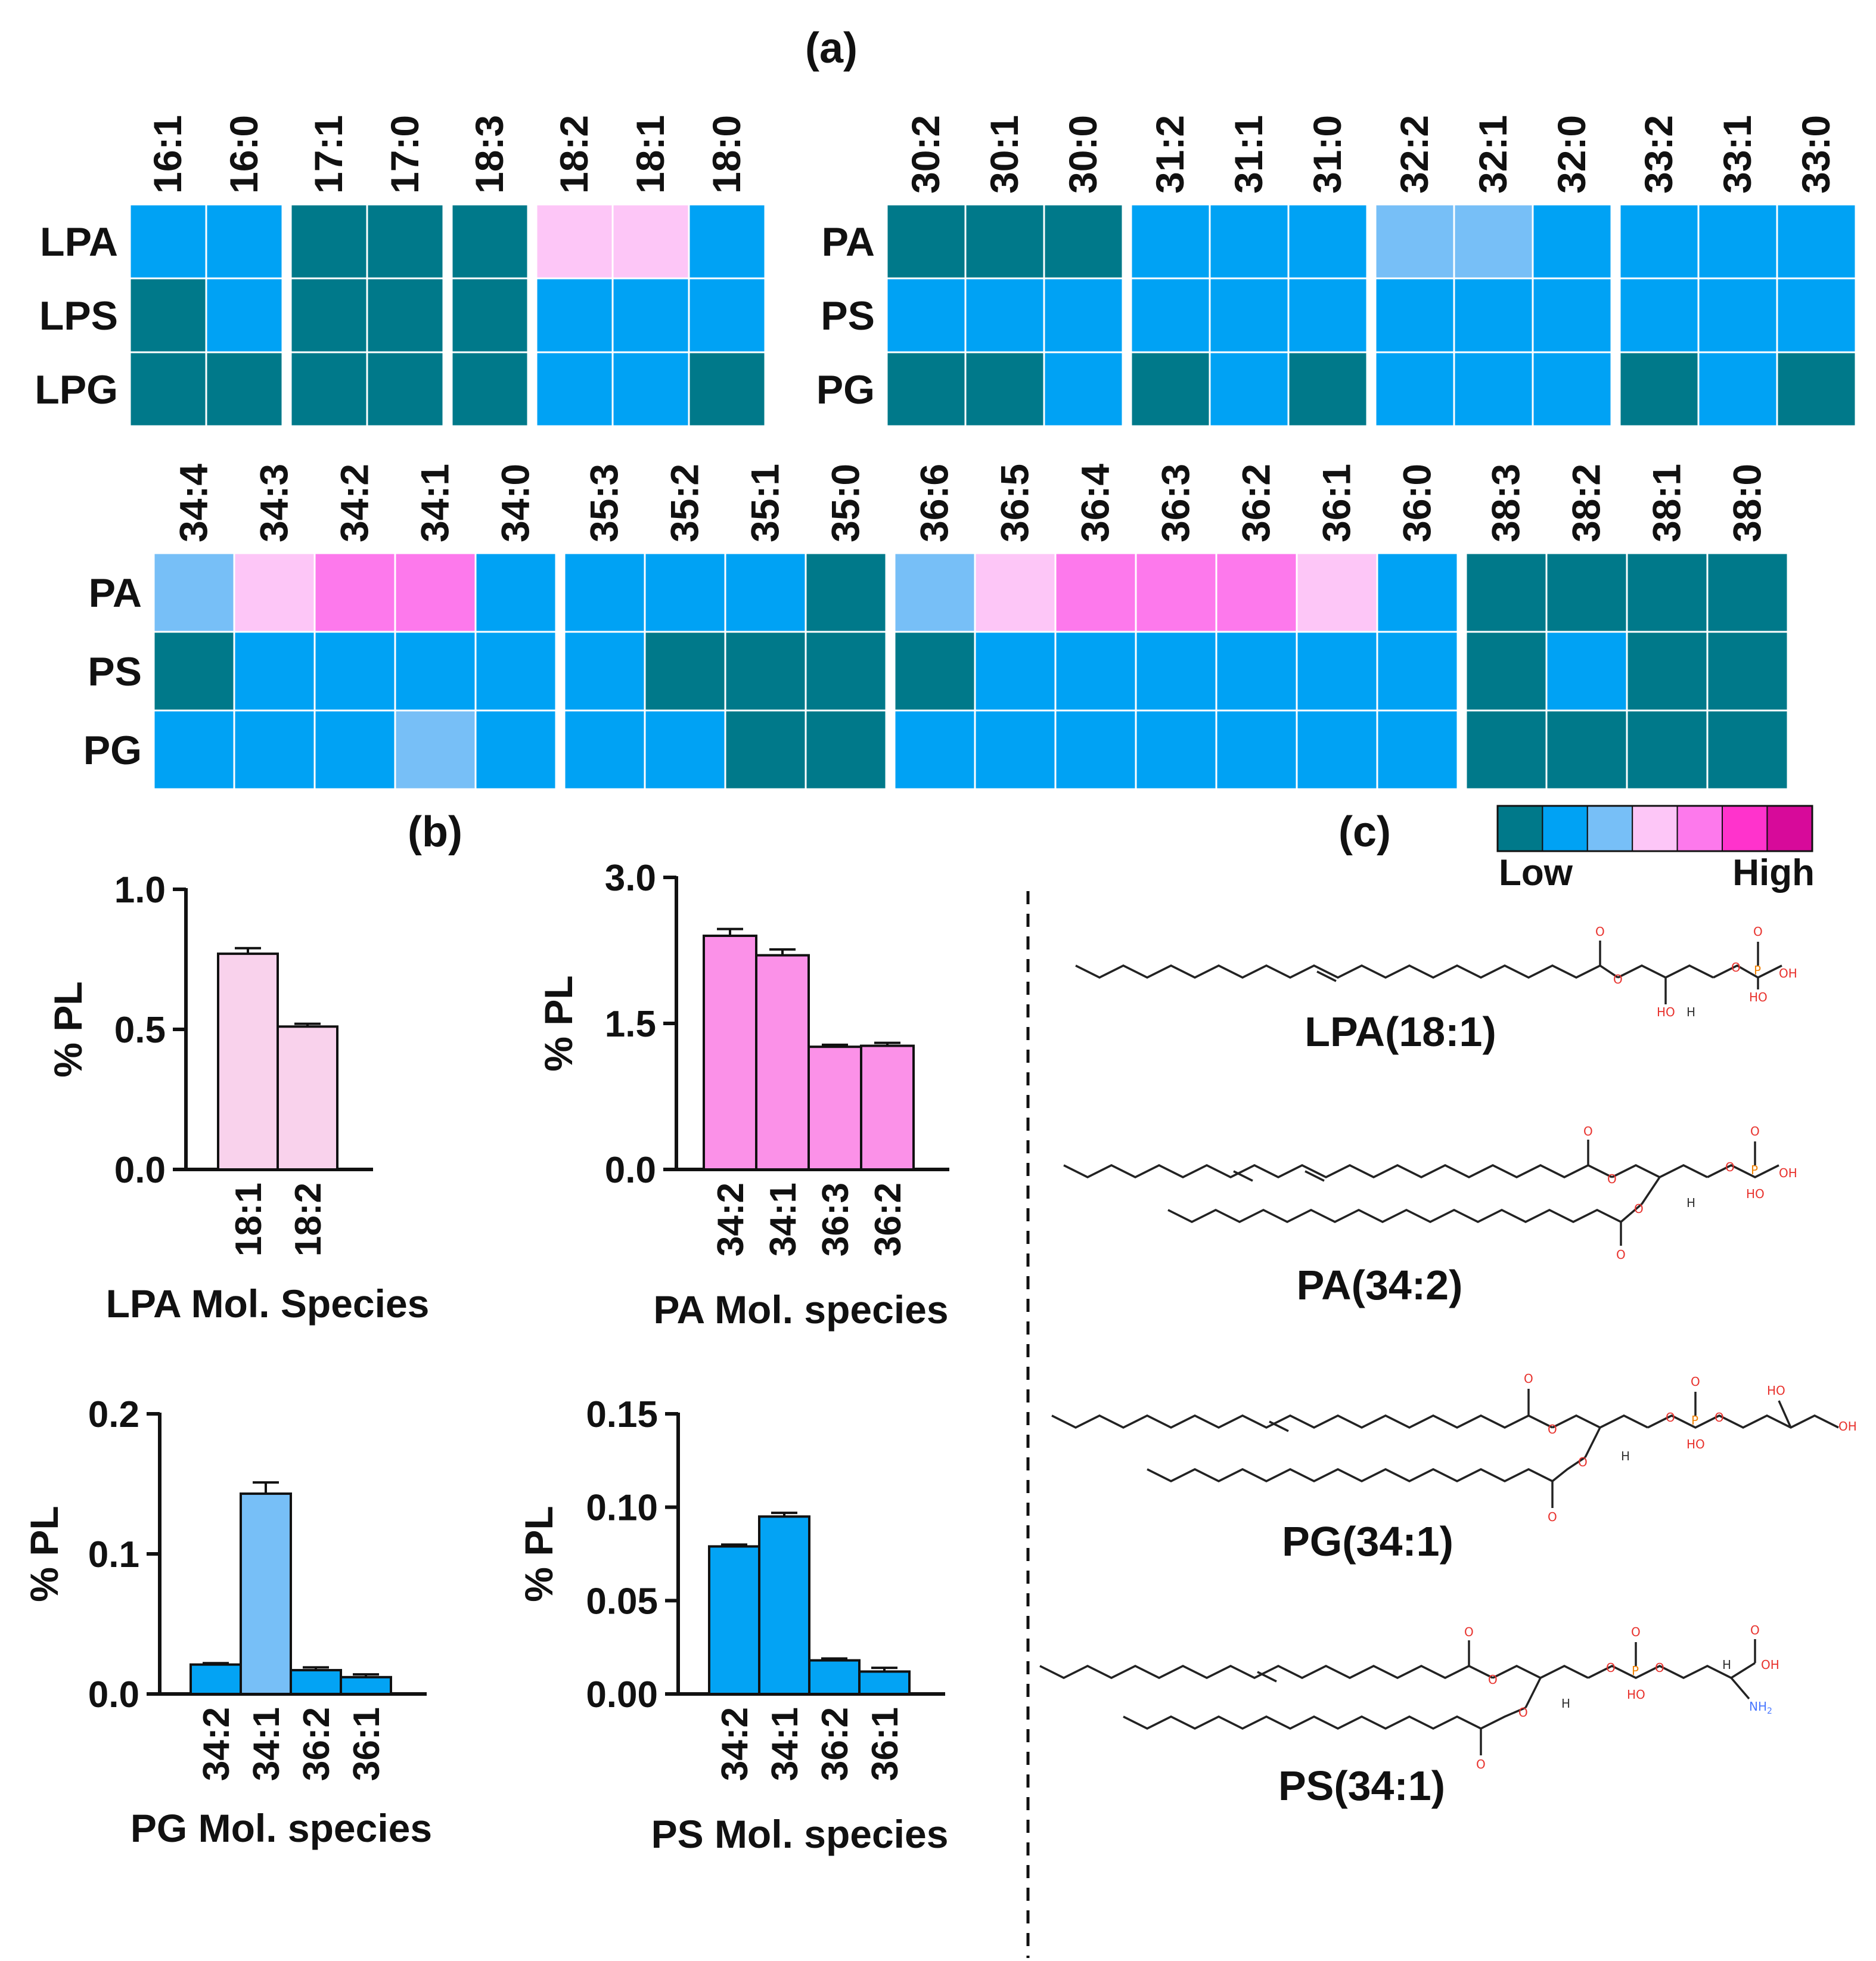  I want to click on color-scale-legend: Low High, so click(1655, 849).